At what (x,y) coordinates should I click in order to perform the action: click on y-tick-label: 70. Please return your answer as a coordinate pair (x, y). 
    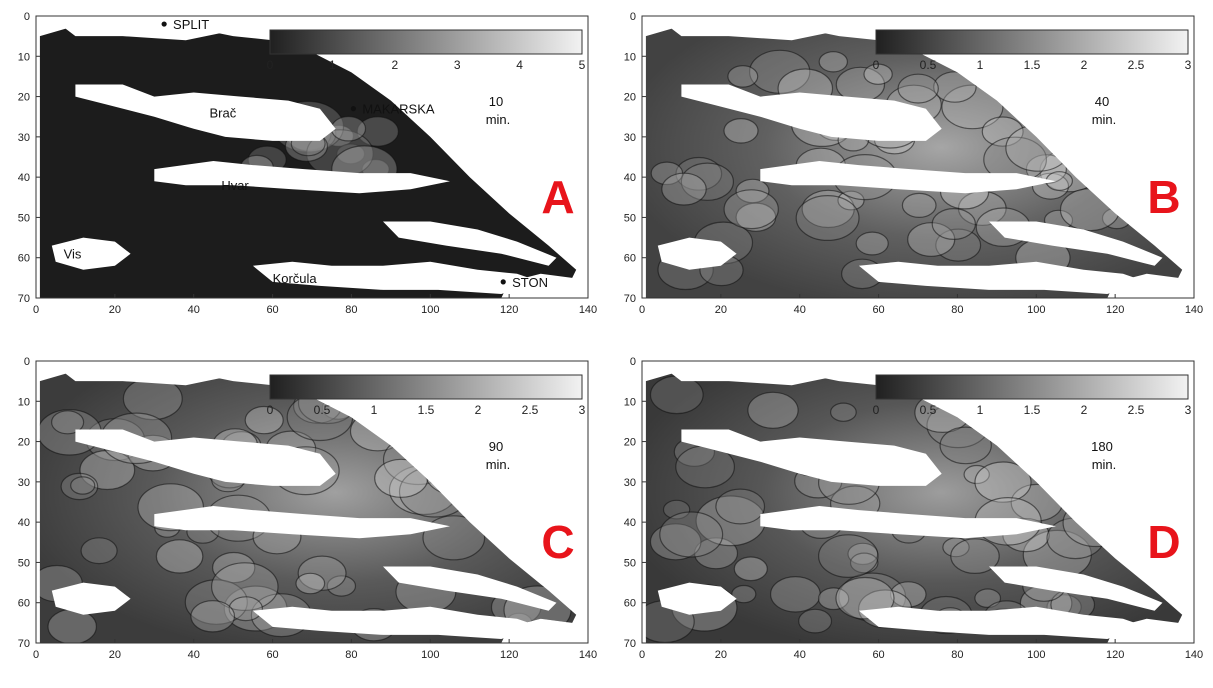
    Looking at the image, I should click on (630, 644).